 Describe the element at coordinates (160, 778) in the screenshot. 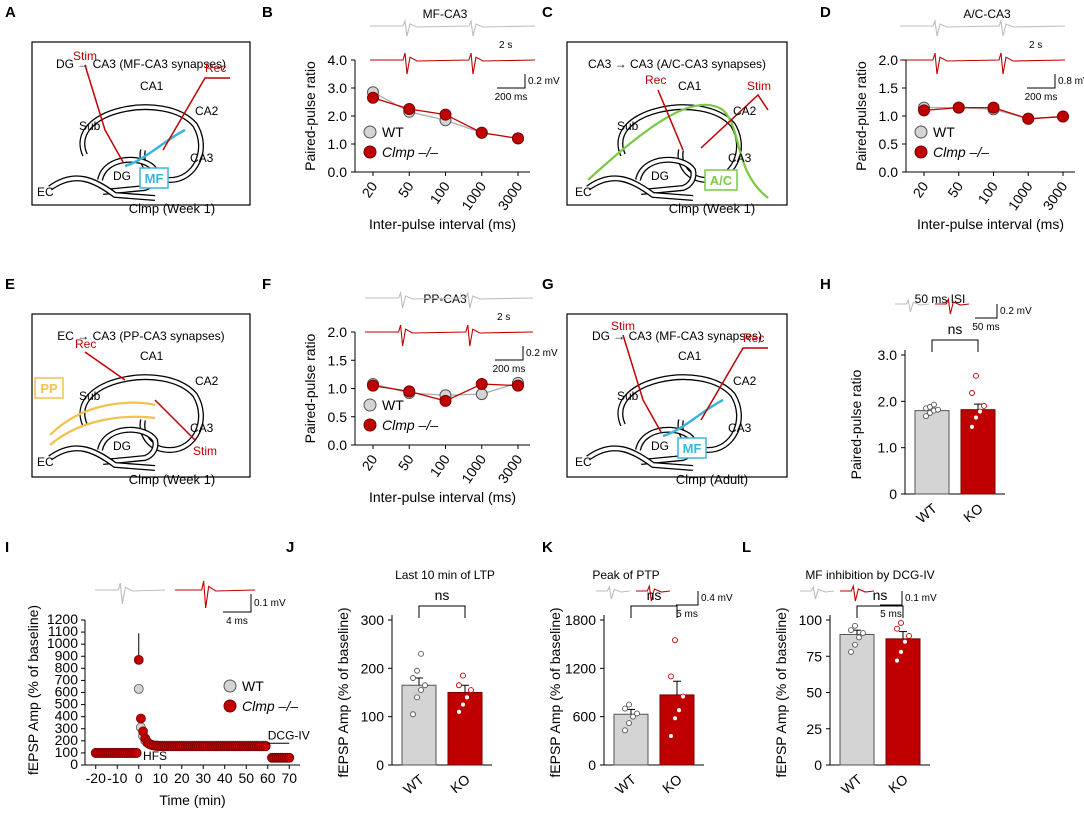

I see `x-tick-label: 10` at that location.